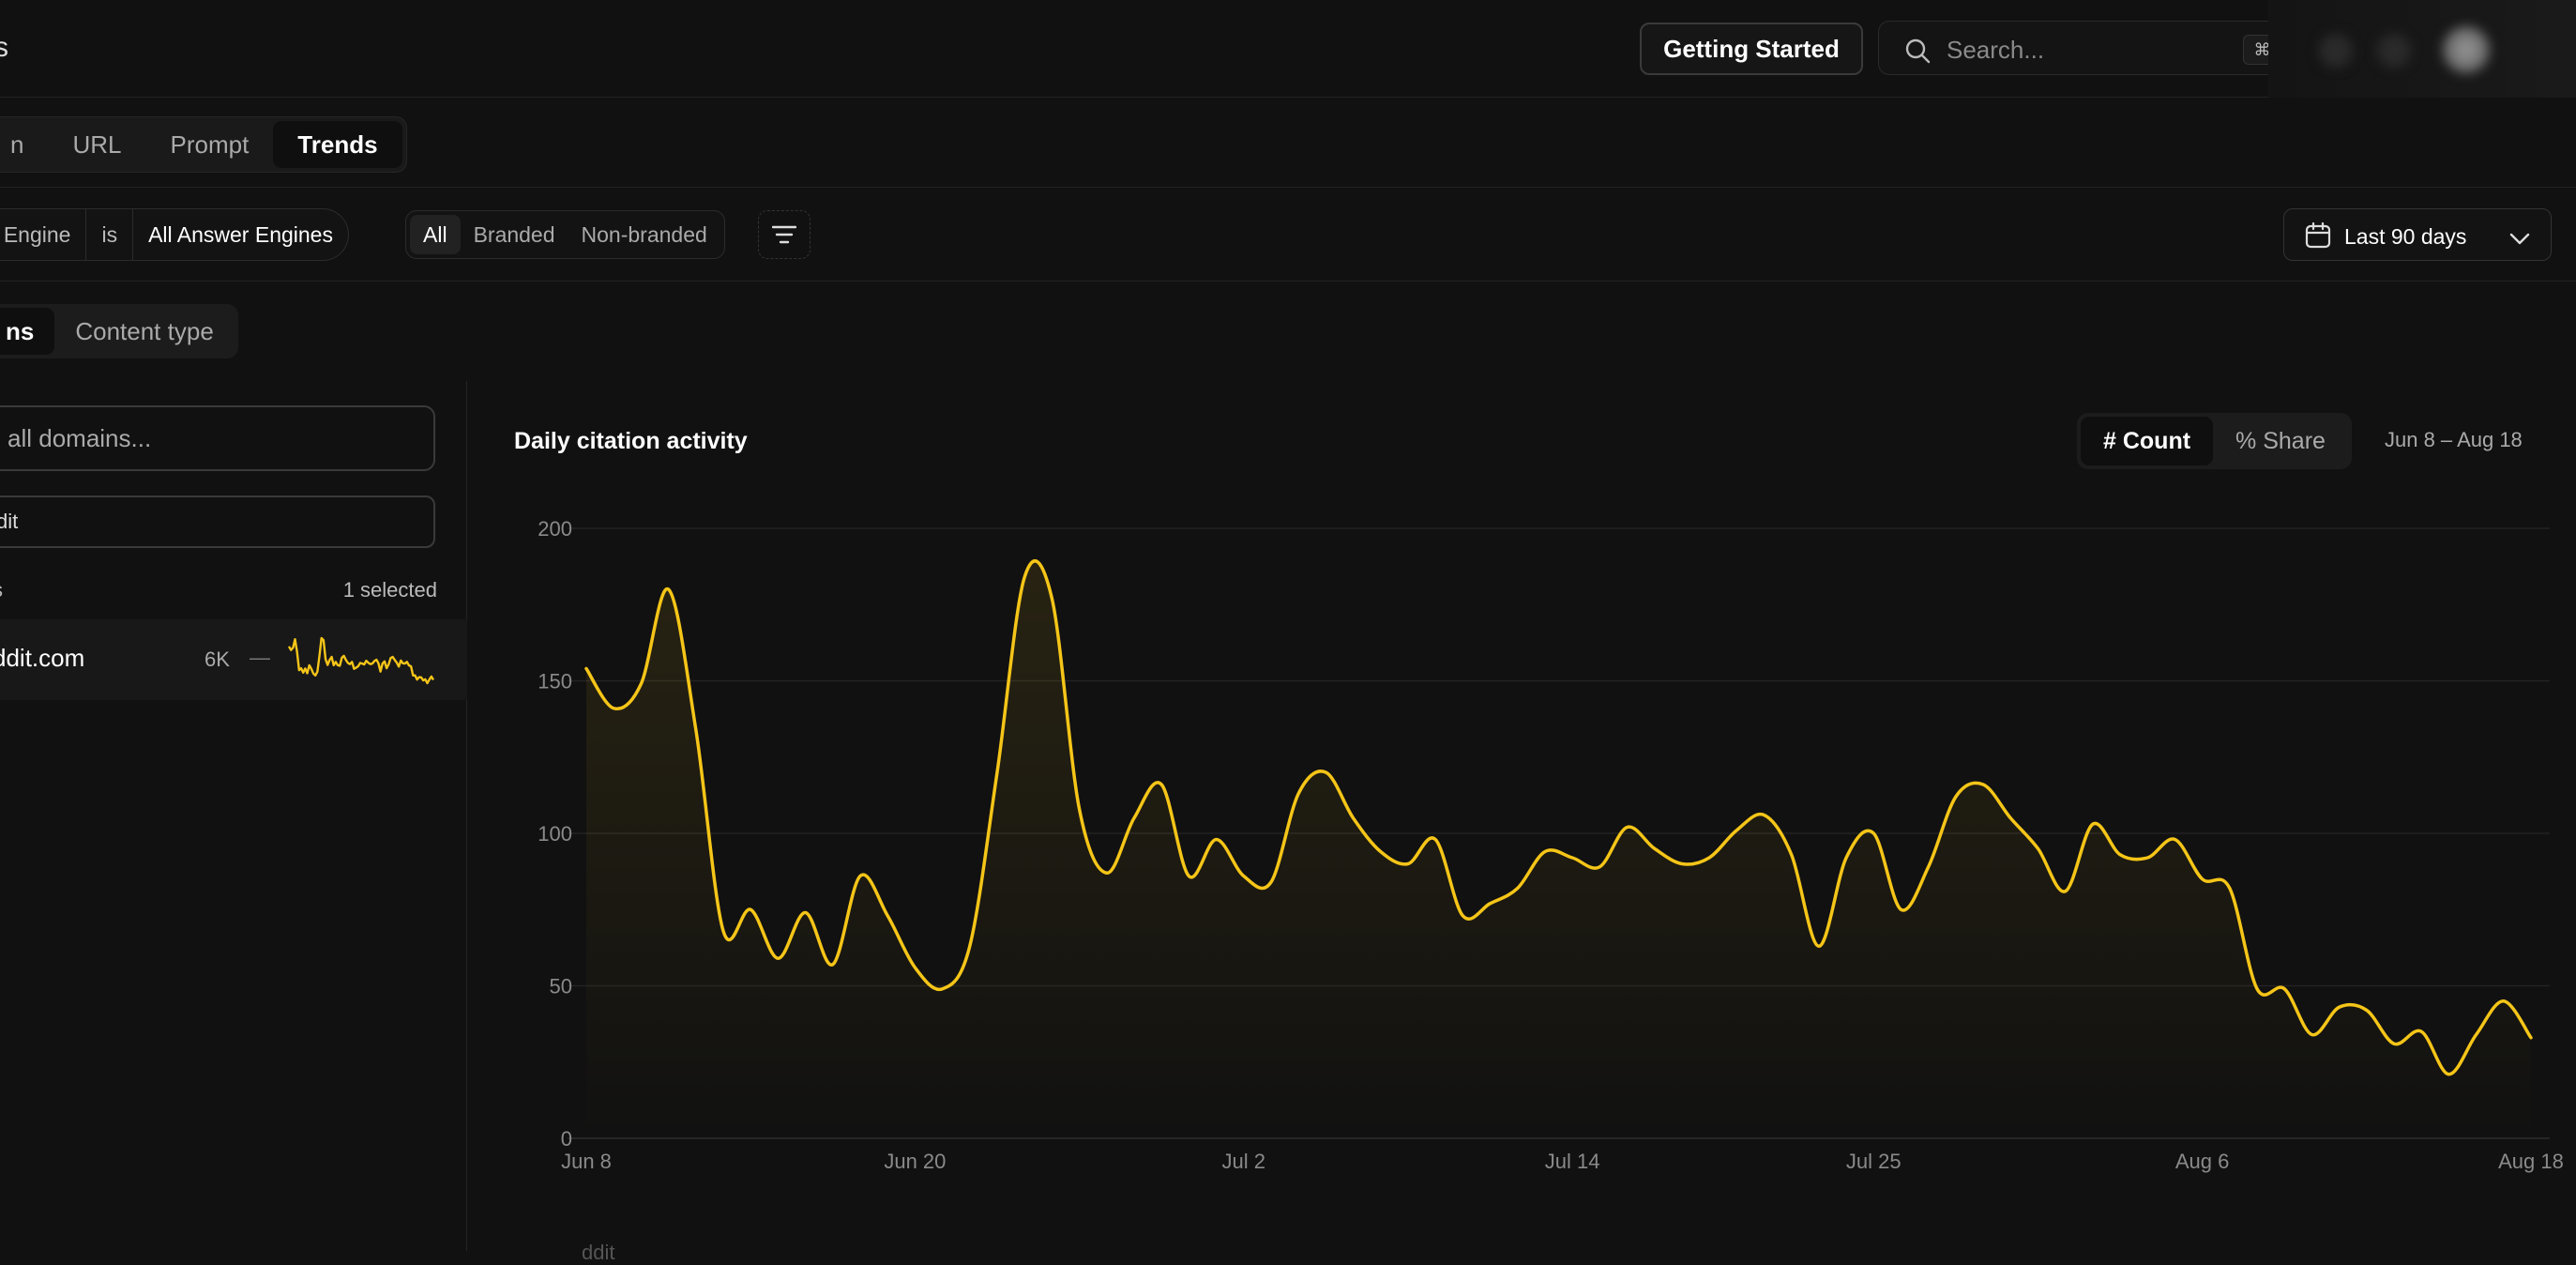 The width and height of the screenshot is (2576, 1265). I want to click on x-tick-label: Jul 2, so click(1243, 1161).